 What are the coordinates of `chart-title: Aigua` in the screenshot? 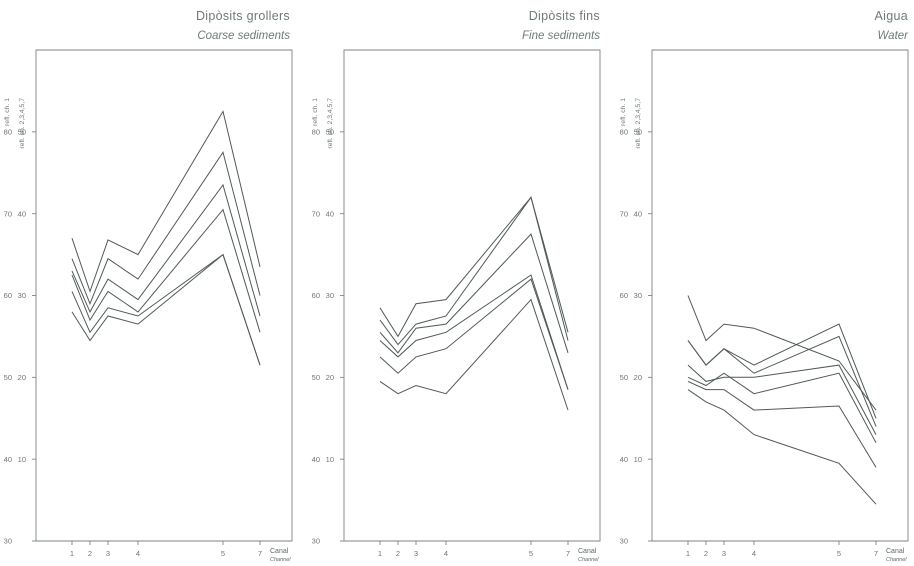 It's located at (891, 16).